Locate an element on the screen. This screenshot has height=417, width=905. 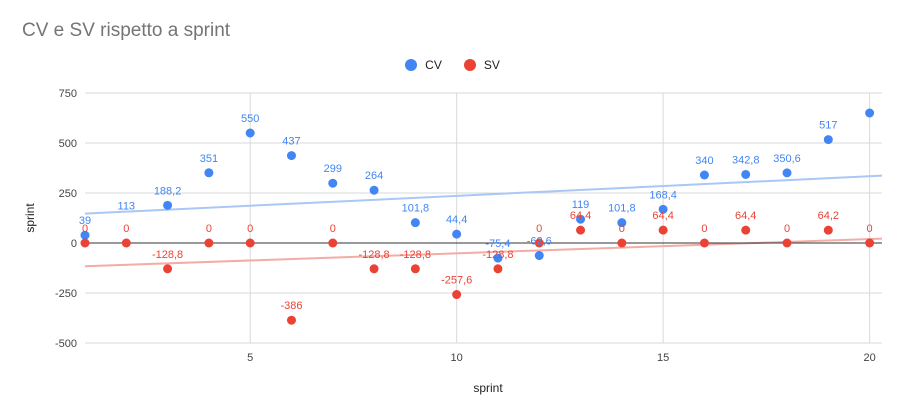
y-tick-label: 0 is located at coordinates (74, 244).